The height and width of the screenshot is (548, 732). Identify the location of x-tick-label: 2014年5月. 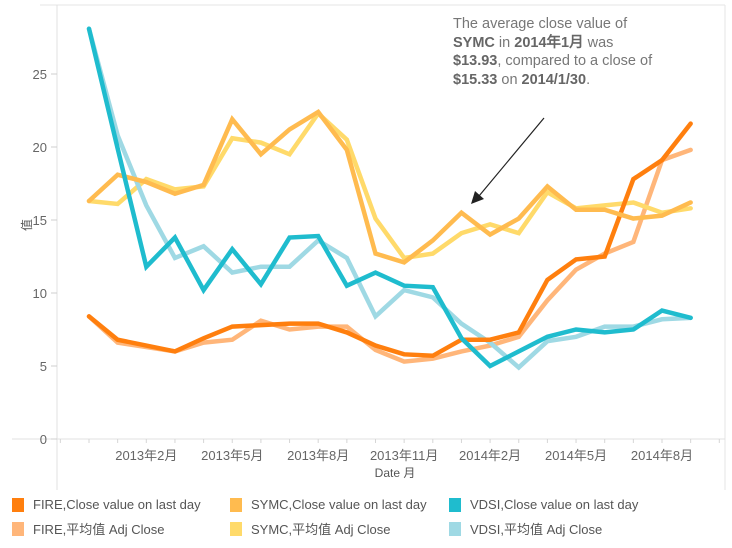
(576, 455).